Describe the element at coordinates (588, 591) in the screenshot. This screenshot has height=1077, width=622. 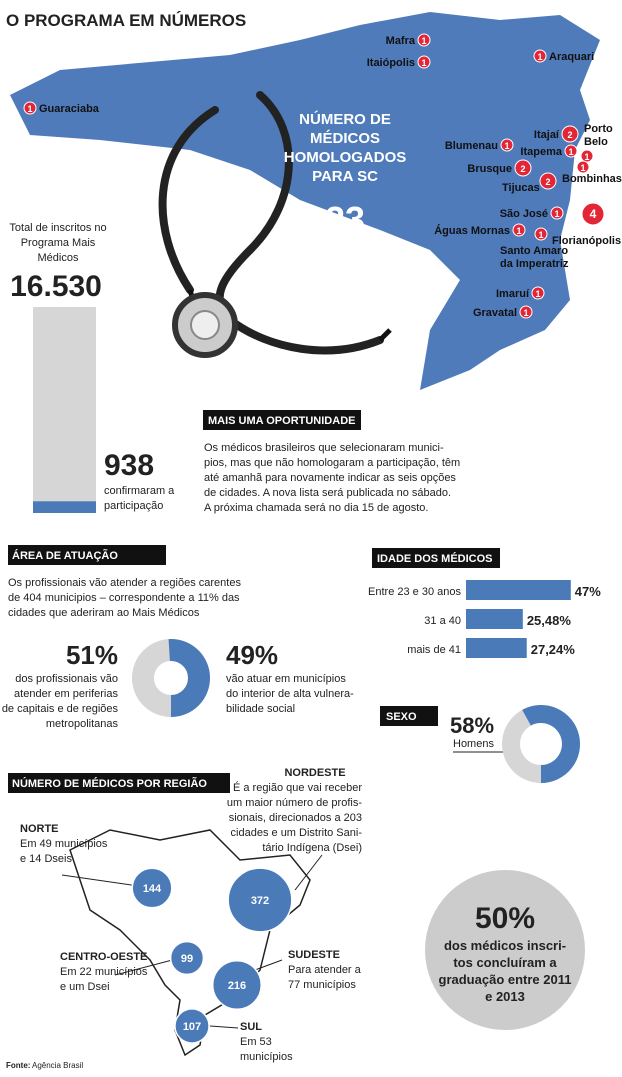
I see `age-value: 47%` at that location.